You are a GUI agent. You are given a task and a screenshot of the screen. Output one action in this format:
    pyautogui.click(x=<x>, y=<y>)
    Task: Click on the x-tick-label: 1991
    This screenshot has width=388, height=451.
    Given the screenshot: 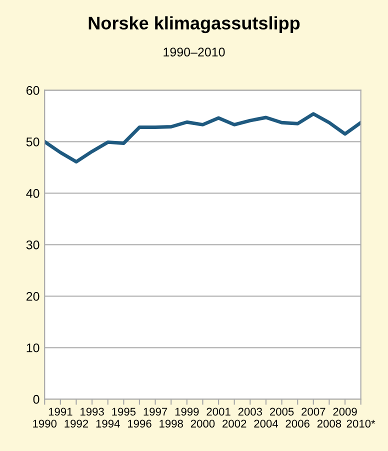 What is the action you would take?
    pyautogui.click(x=60, y=412)
    